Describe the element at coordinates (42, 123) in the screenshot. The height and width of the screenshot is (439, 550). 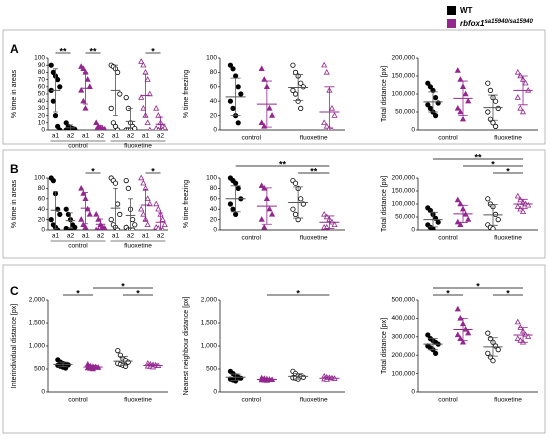
I see `y-tick-label: 10` at that location.